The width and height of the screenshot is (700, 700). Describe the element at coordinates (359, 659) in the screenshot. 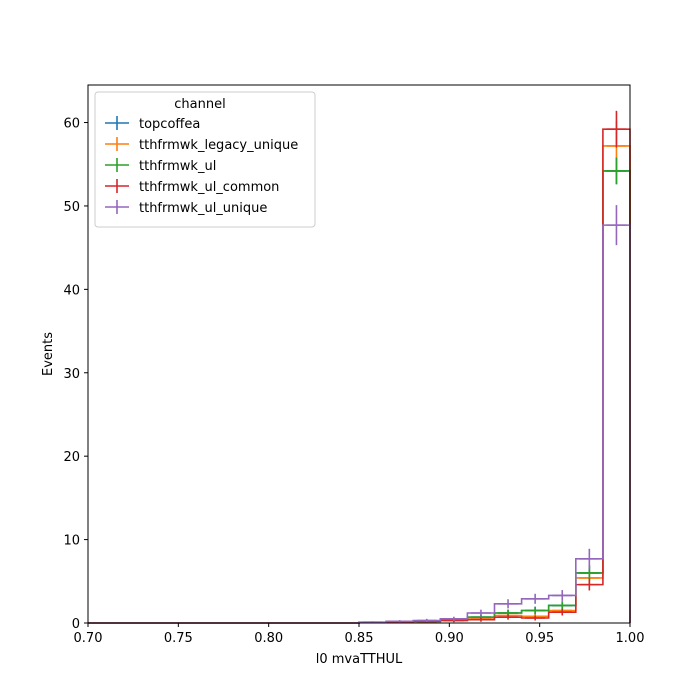

I see `x-axis-label: l0 mvaTTHUL` at that location.